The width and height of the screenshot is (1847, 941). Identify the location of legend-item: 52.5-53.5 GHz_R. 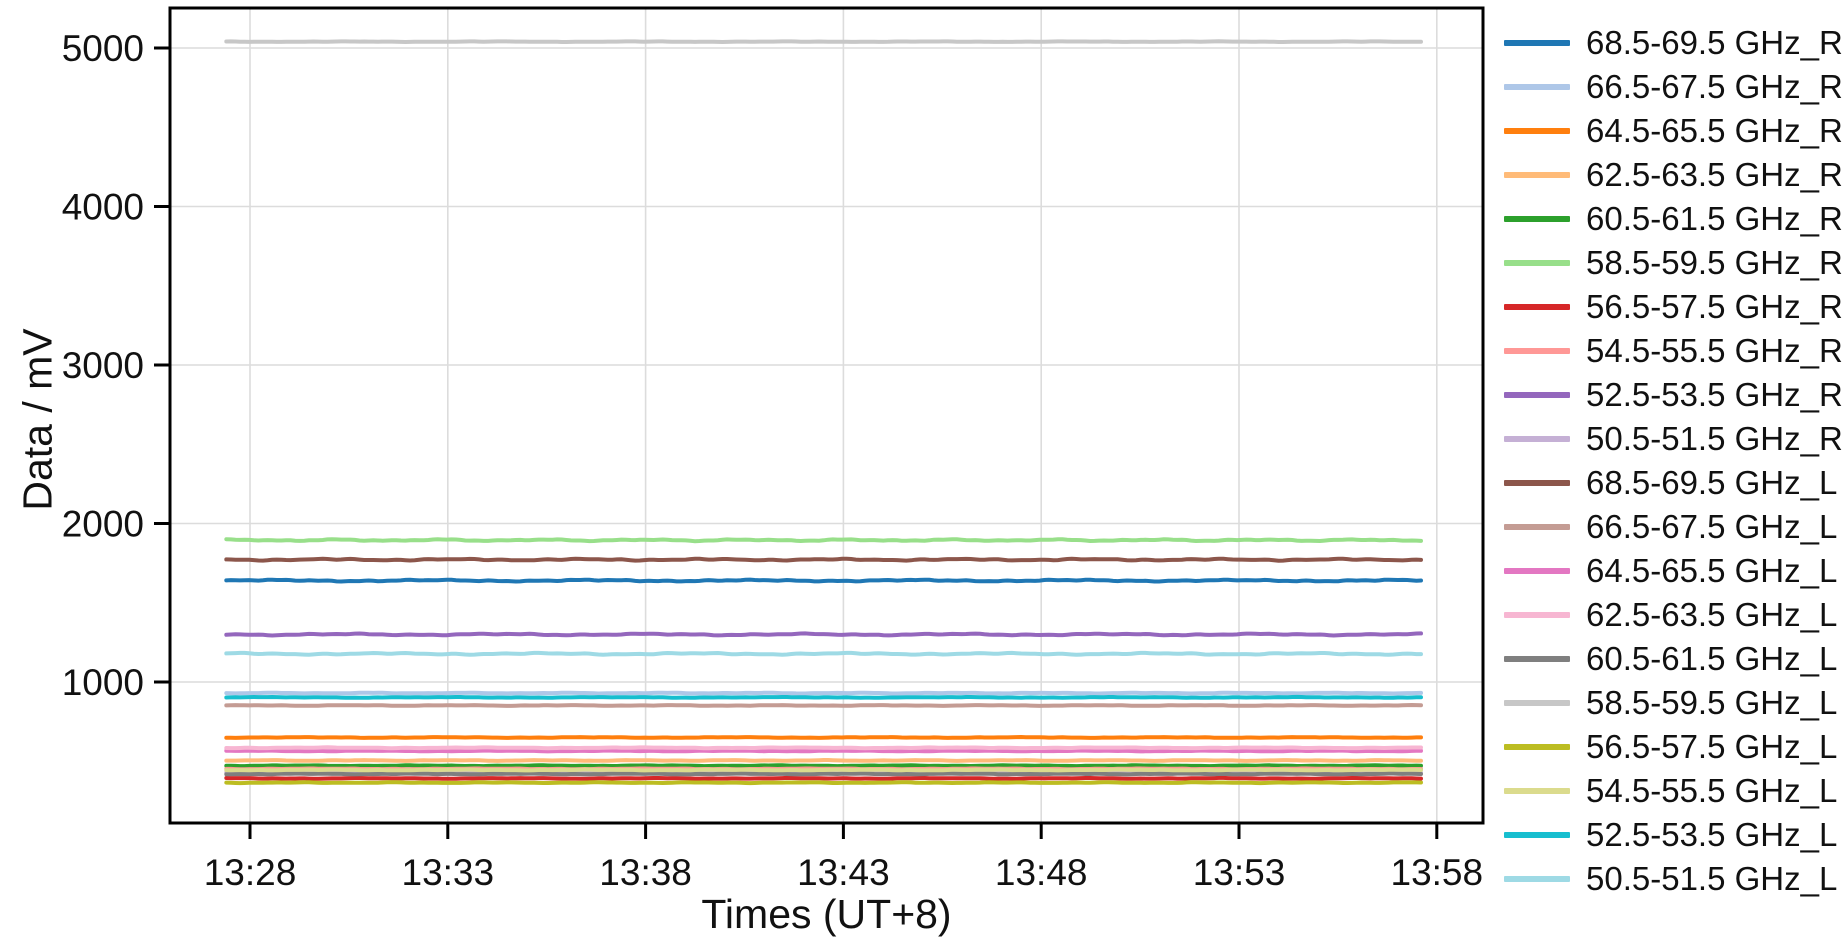
(1673, 395).